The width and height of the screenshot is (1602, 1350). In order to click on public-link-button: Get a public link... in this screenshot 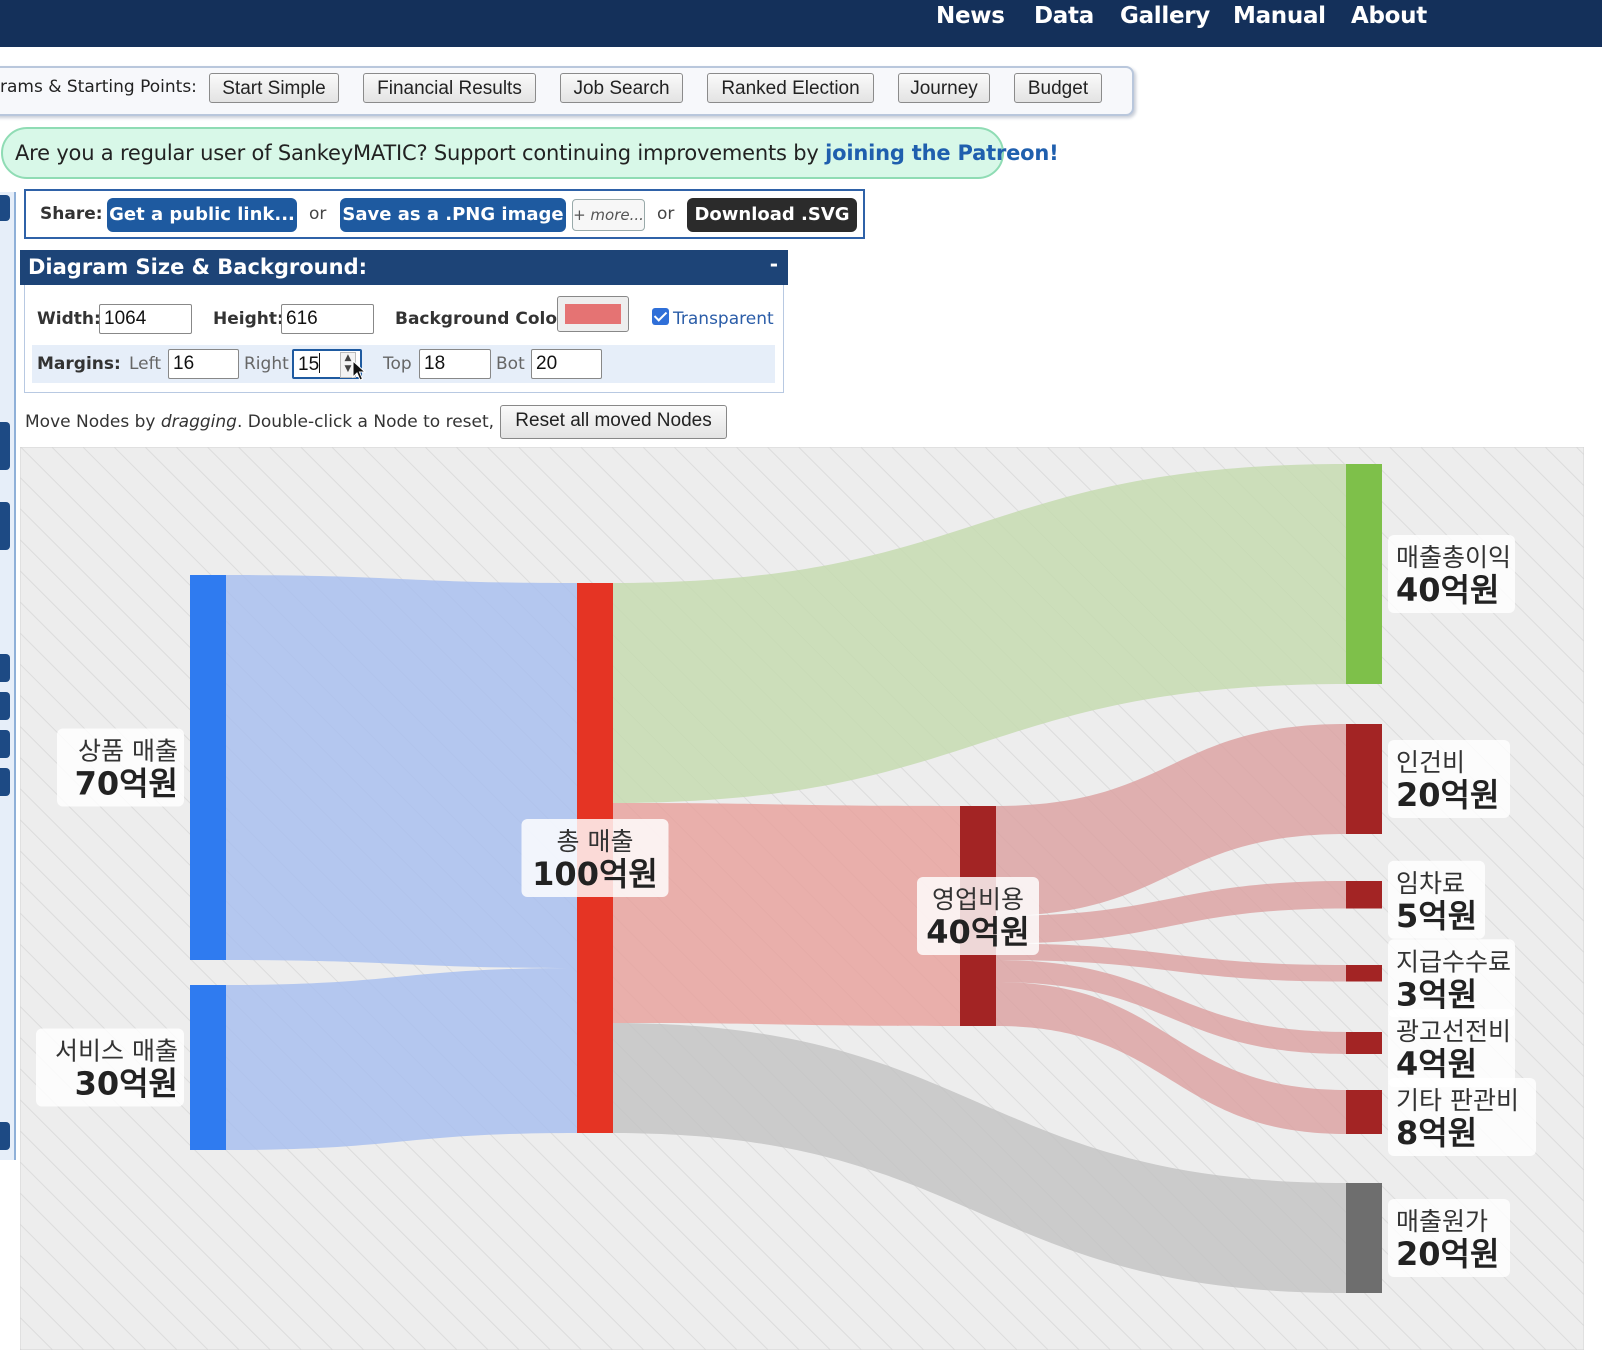, I will do `click(202, 215)`.